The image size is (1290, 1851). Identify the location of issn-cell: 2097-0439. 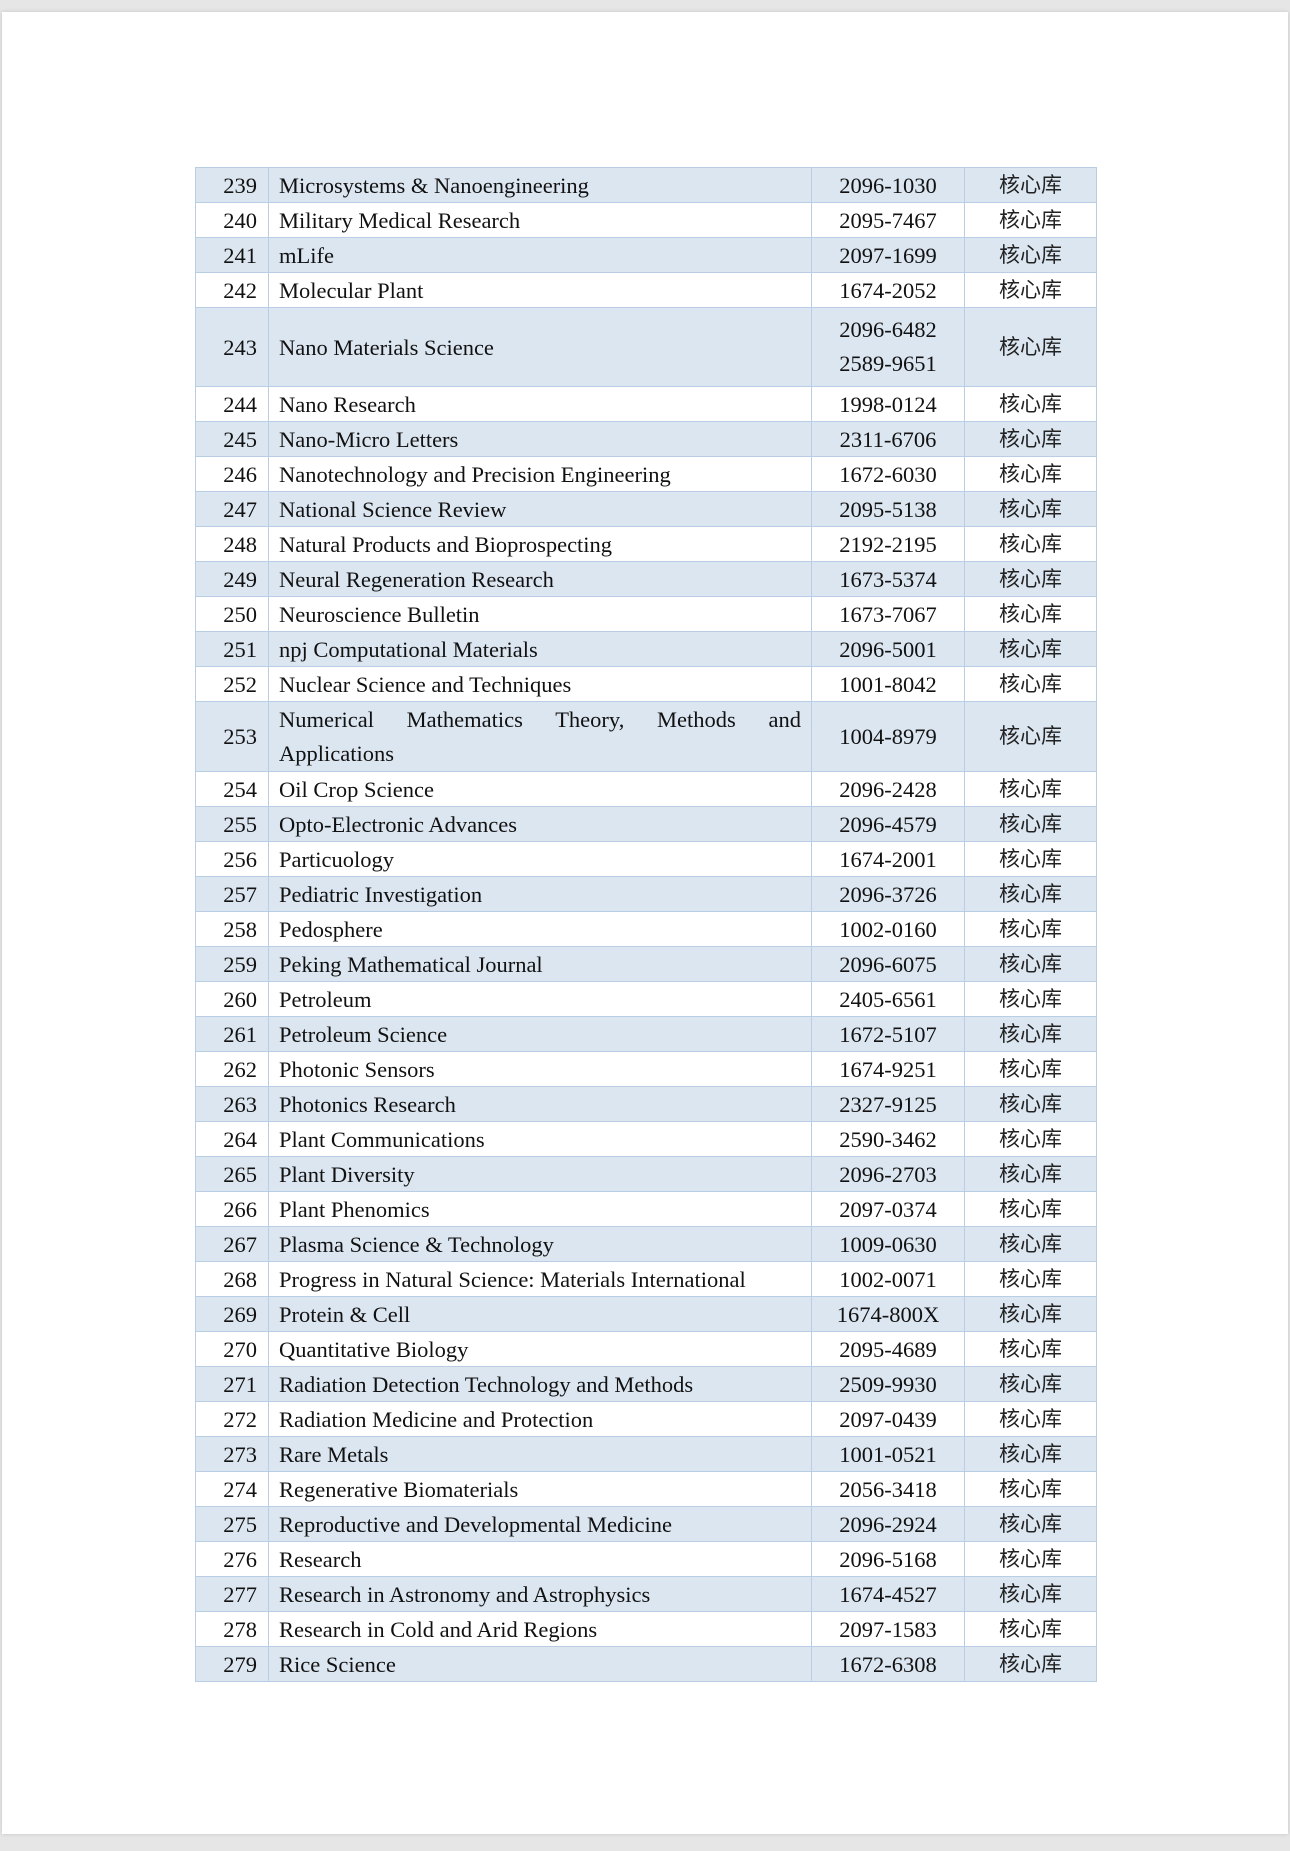
(888, 1419).